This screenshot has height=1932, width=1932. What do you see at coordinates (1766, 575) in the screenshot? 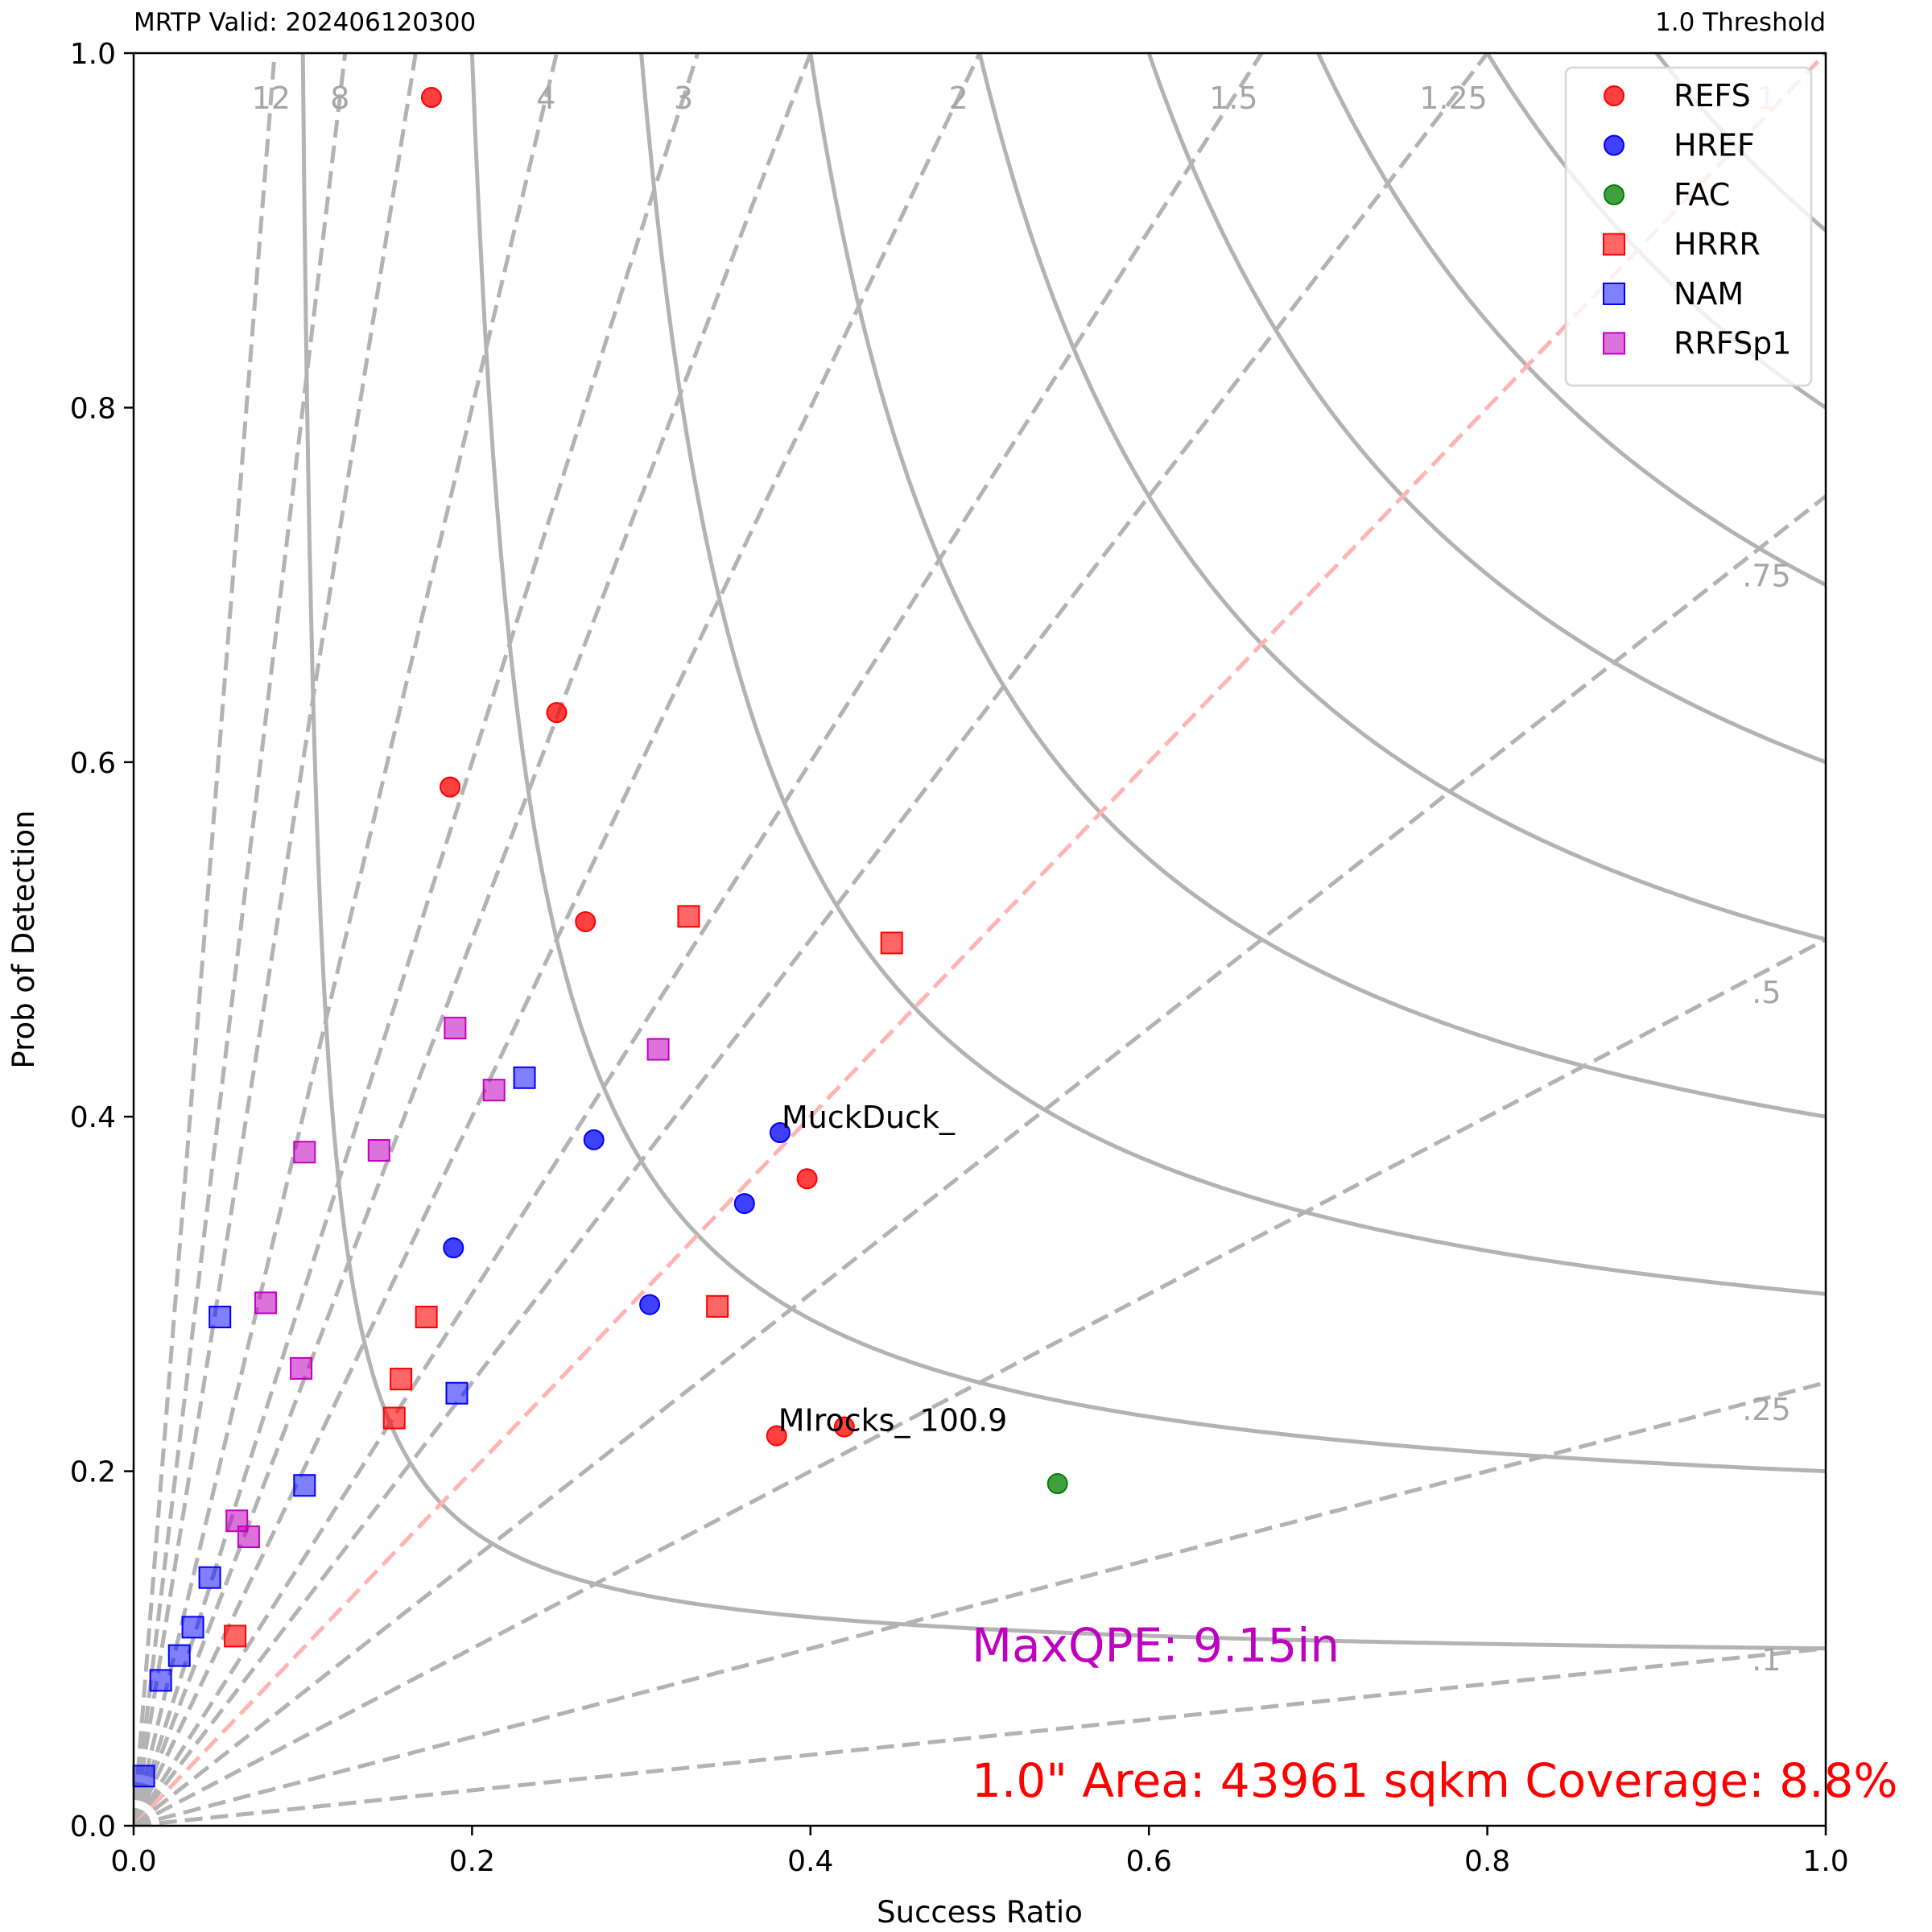
I see `bias-label: .75` at bounding box center [1766, 575].